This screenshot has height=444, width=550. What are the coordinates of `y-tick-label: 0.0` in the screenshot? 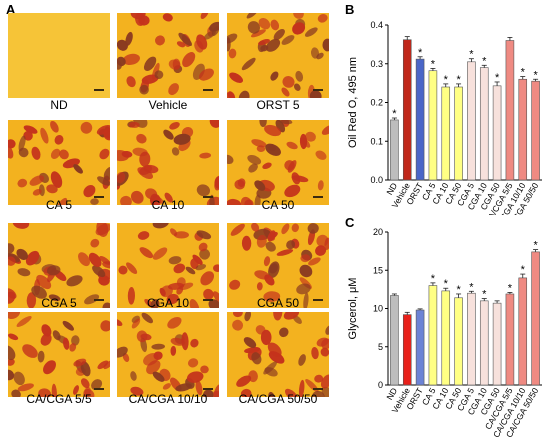 It's located at (376, 180).